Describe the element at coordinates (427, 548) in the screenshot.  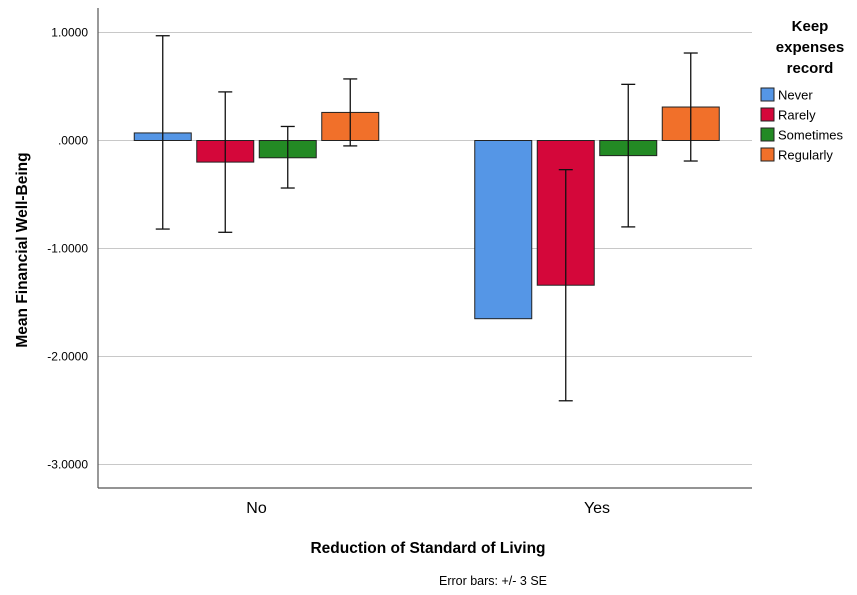
I see `x-axis-title: Reduction of Standard of Living` at that location.